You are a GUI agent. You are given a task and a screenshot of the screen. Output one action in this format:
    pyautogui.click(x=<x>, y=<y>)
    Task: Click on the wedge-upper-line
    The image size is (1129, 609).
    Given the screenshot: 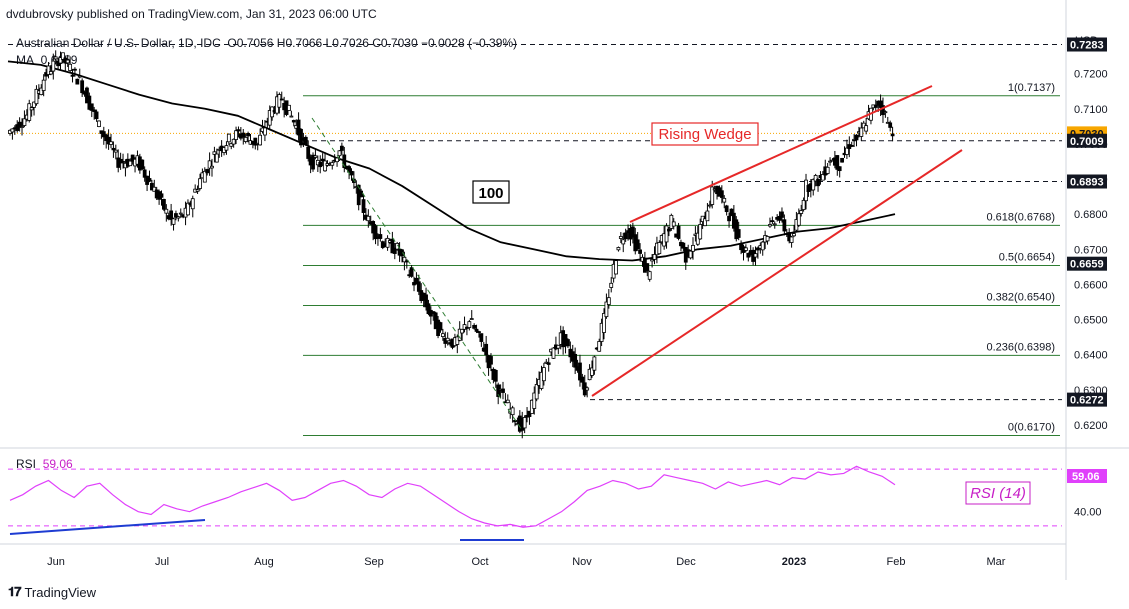 What is the action you would take?
    pyautogui.click(x=781, y=154)
    